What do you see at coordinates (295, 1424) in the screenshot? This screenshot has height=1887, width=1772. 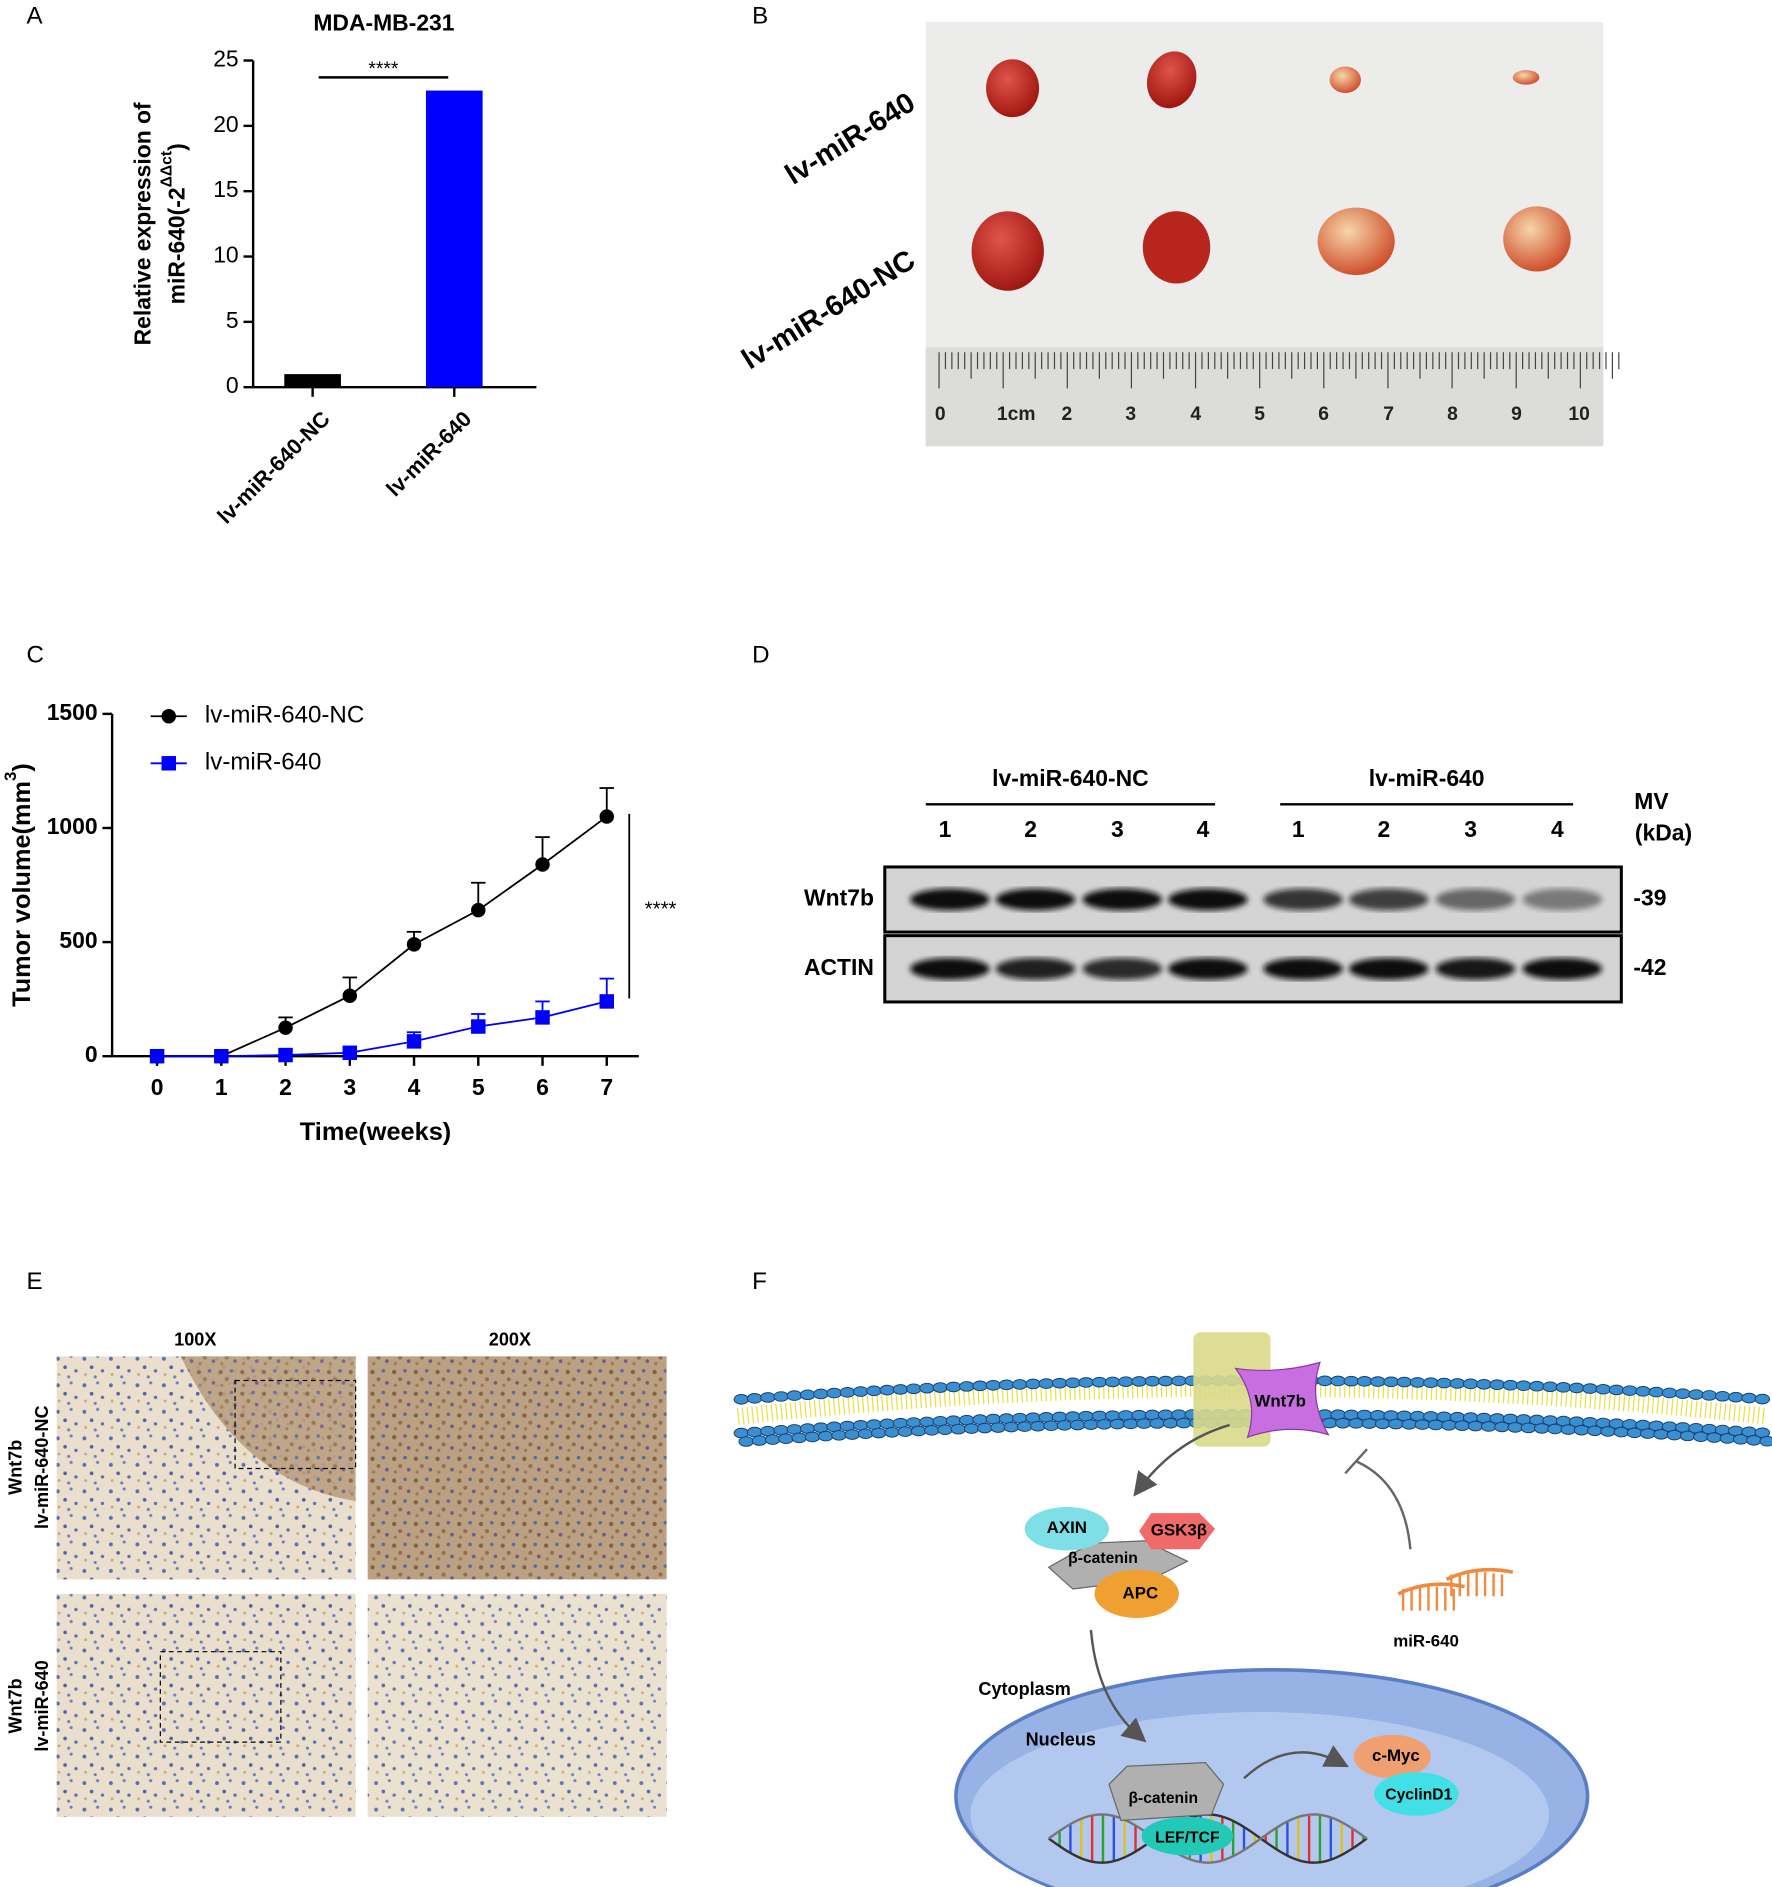 I see `zoom-box` at bounding box center [295, 1424].